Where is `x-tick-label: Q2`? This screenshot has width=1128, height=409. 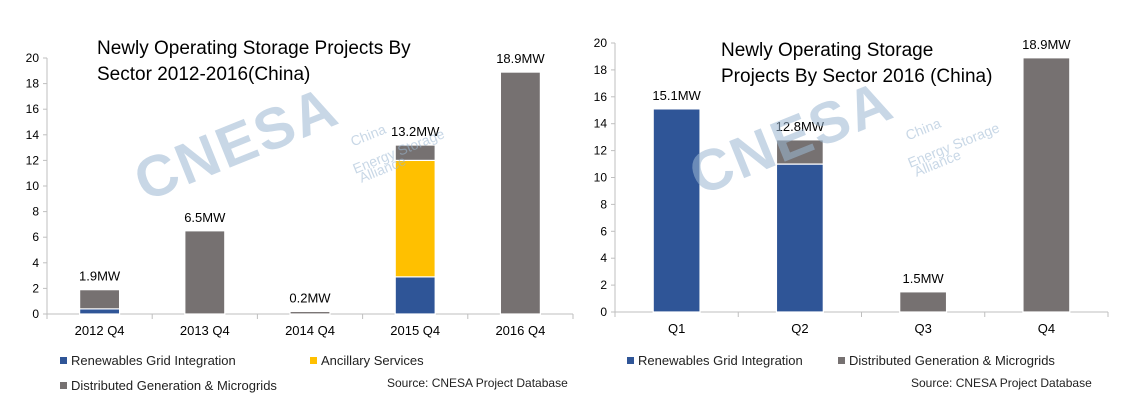
x-tick-label: Q2 is located at coordinates (799, 328).